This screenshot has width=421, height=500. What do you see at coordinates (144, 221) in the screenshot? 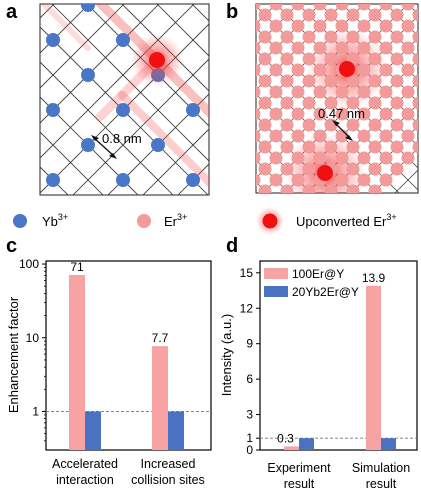
I see `legend-er-dot` at bounding box center [144, 221].